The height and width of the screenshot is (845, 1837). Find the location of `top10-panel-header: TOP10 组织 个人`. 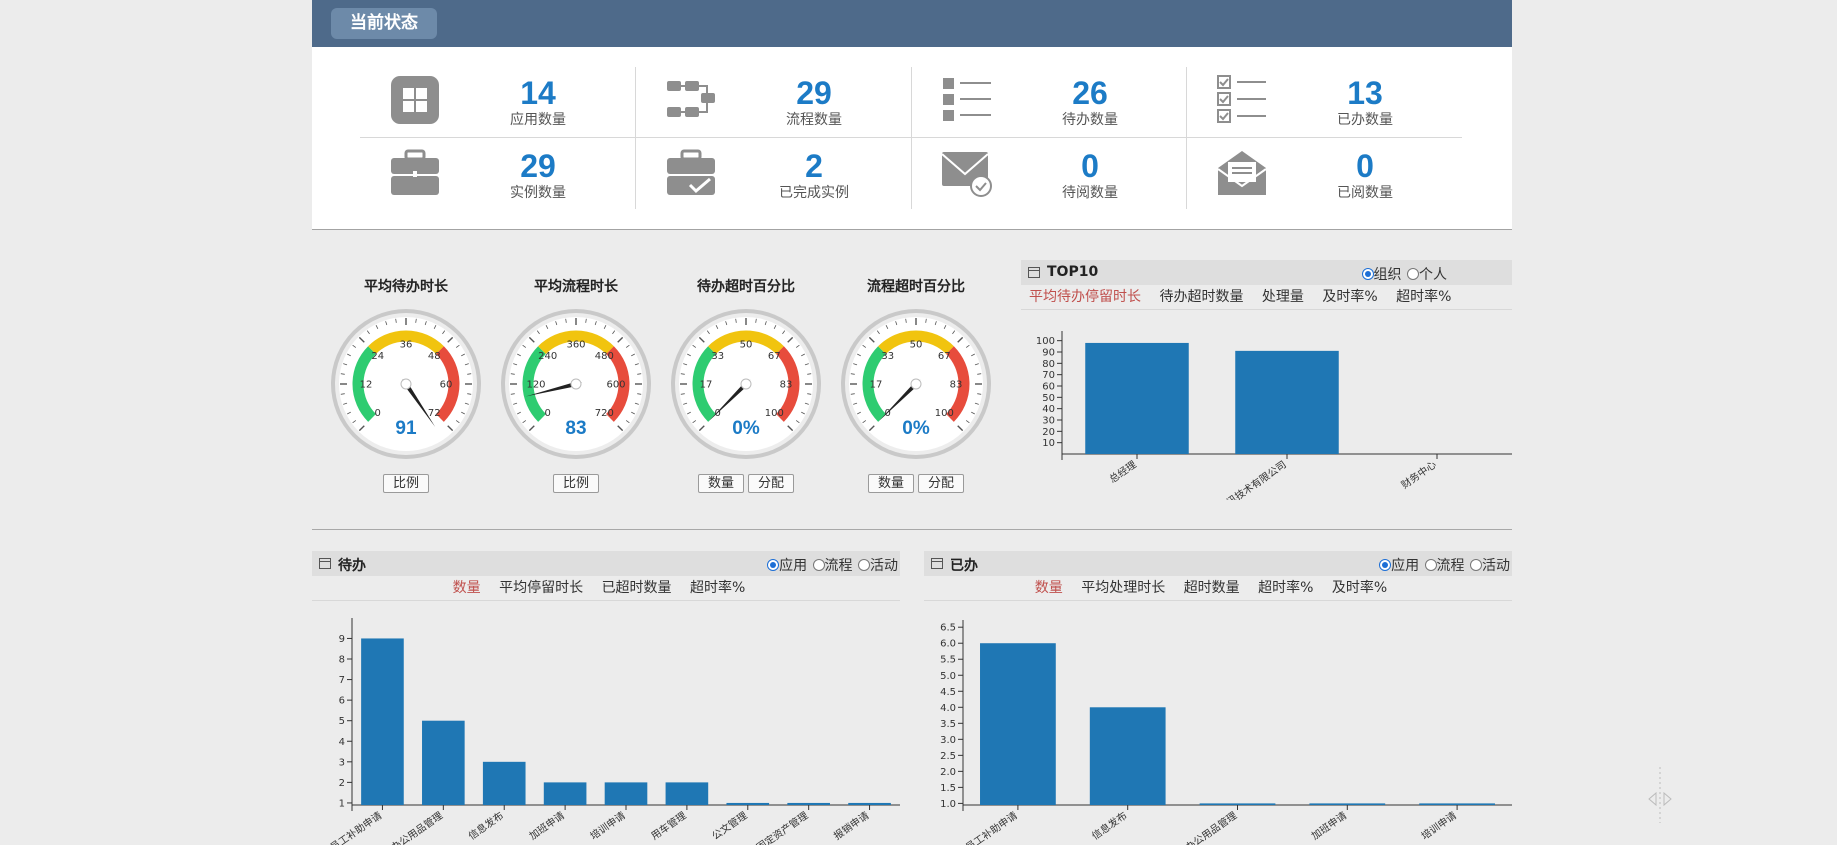

top10-panel-header: TOP10 组织 个人 is located at coordinates (1266, 272).